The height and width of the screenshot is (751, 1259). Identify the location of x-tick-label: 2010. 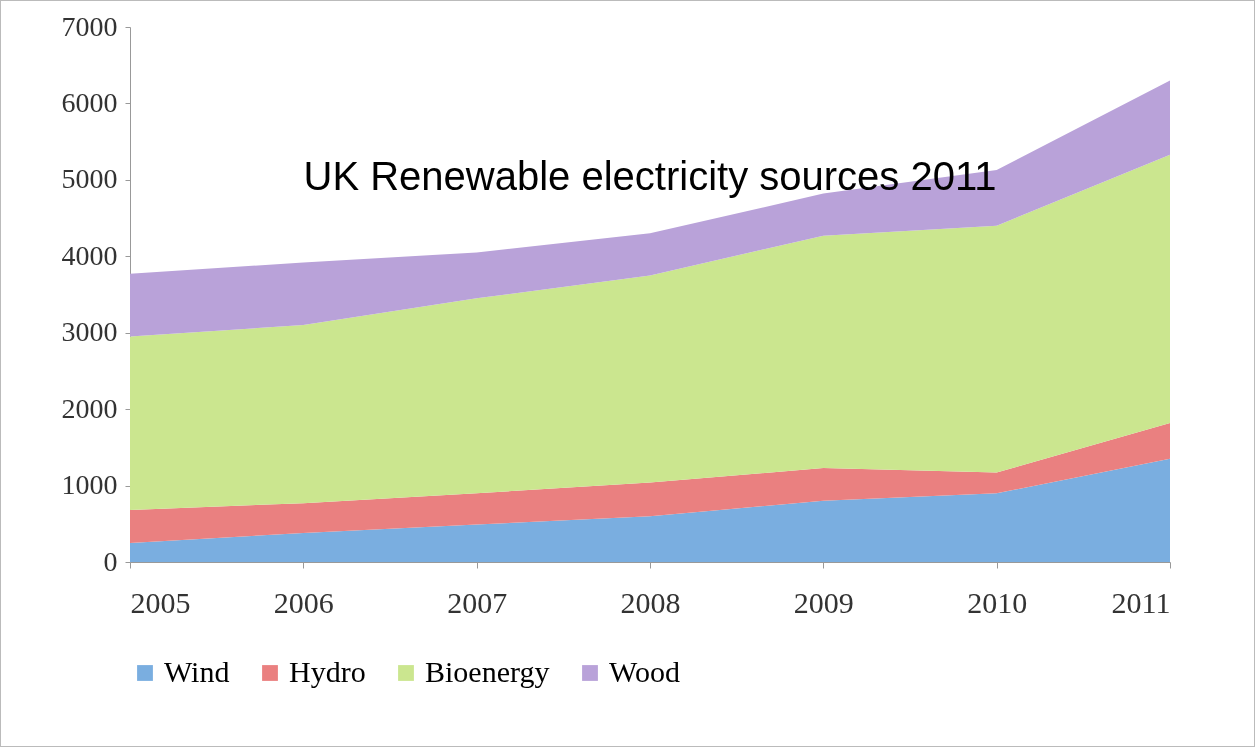
(997, 602).